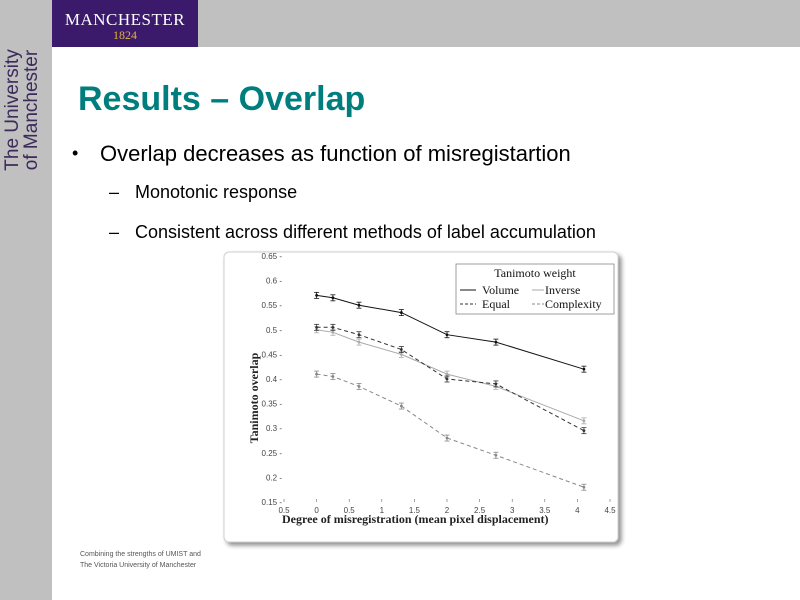 This screenshot has width=800, height=600. Describe the element at coordinates (500, 290) in the screenshot. I see `legend-entry-volume: Volume` at that location.